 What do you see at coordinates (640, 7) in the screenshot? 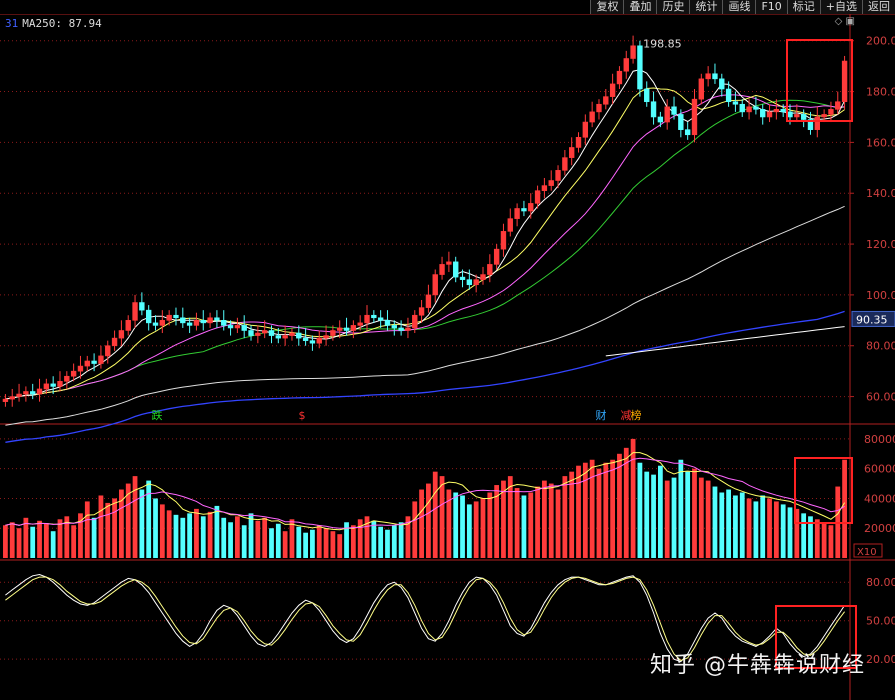
I see `overlay-button: 叠加` at bounding box center [640, 7].